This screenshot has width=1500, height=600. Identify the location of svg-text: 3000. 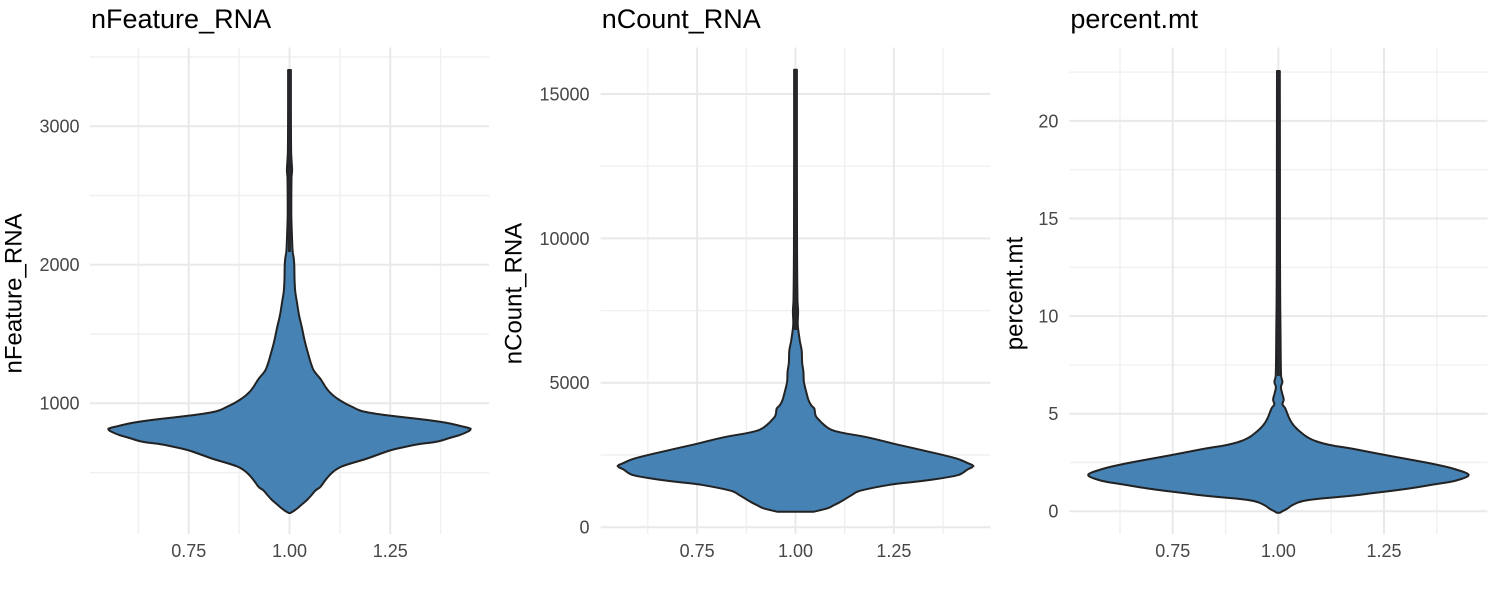
(59, 127).